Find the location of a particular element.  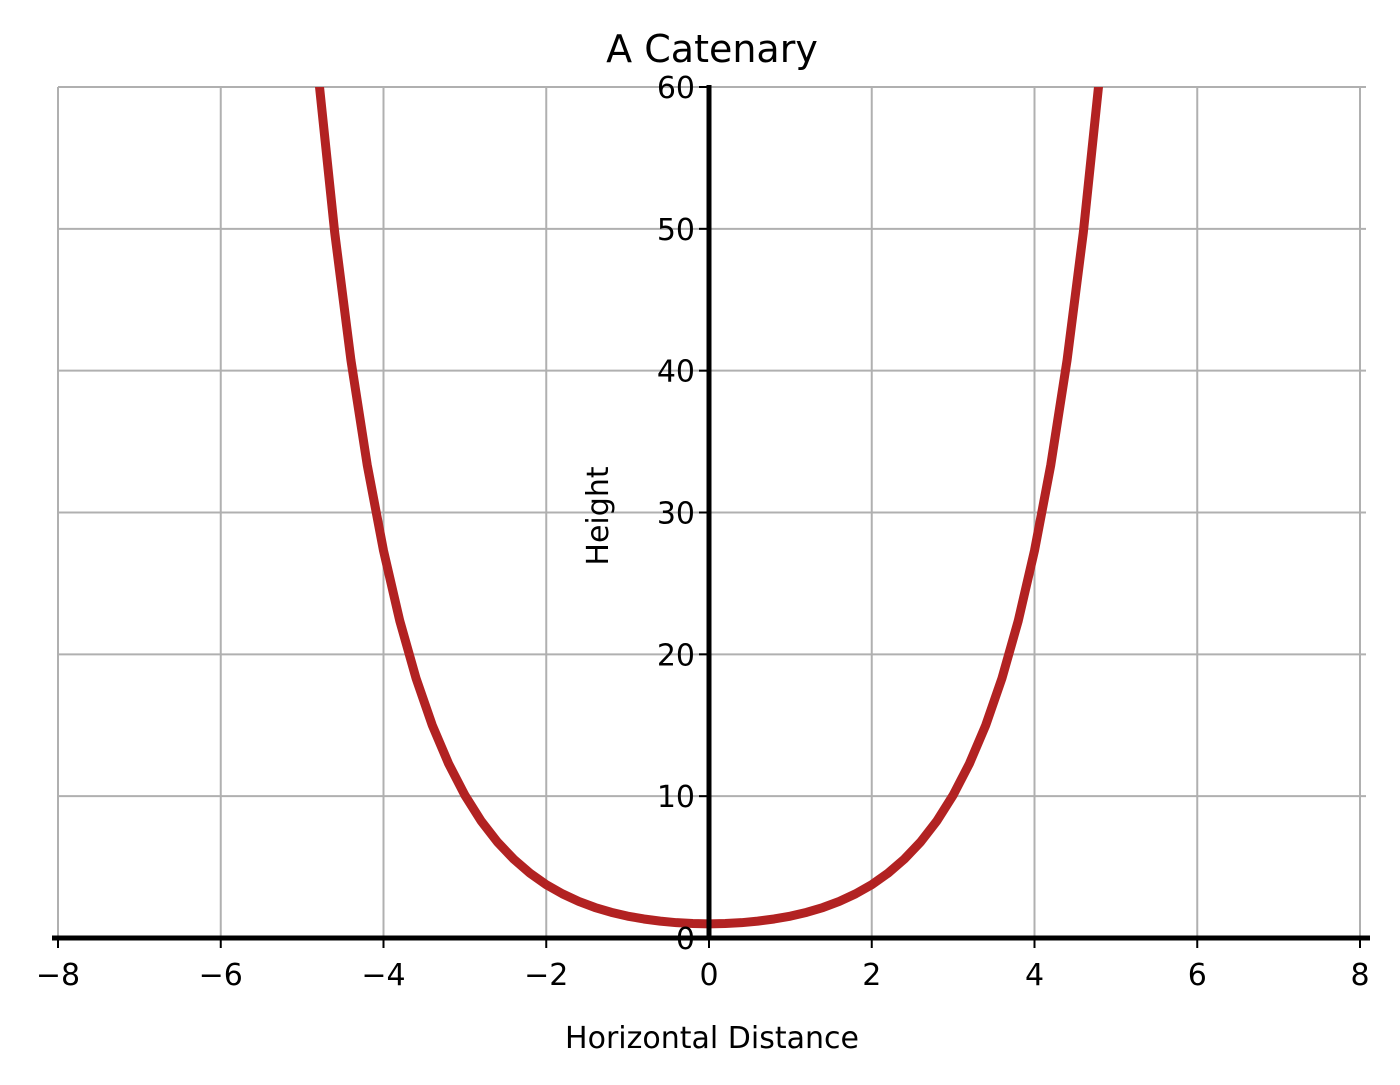

y-axis-label: Height is located at coordinates (598, 515).